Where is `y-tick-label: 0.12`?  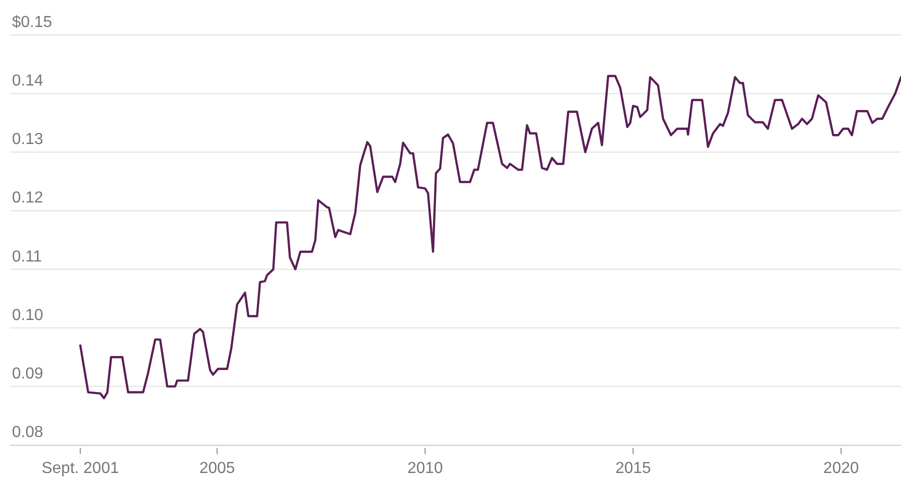 y-tick-label: 0.12 is located at coordinates (28, 198).